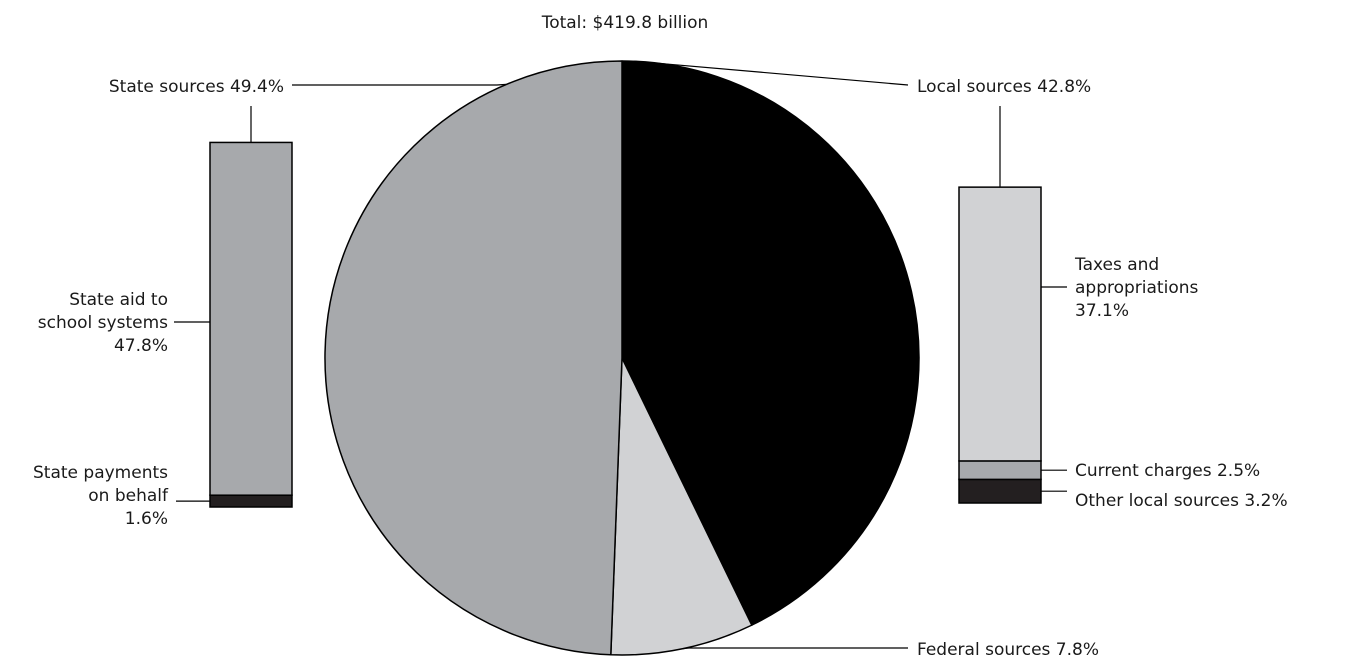 This screenshot has width=1348, height=662. I want to click on label-taxes-appropriations-line: Taxes and, so click(1116, 265).